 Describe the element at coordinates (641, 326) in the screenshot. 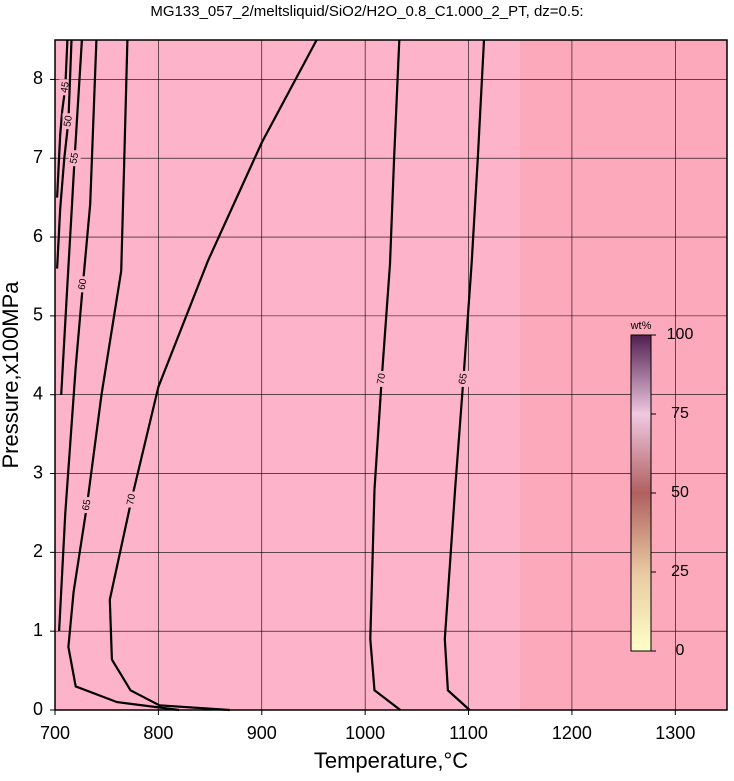

I see `colorbar-label: wt%` at that location.